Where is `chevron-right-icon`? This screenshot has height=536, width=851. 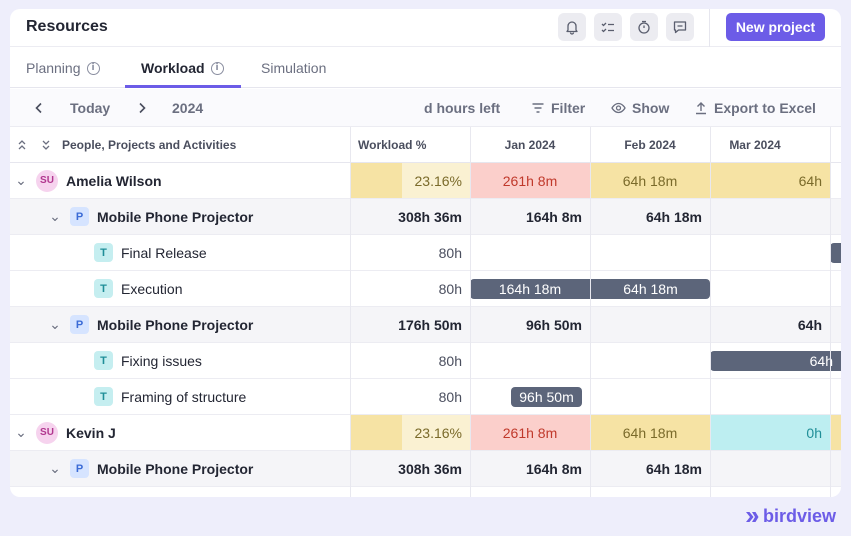
chevron-right-icon is located at coordinates (142, 108).